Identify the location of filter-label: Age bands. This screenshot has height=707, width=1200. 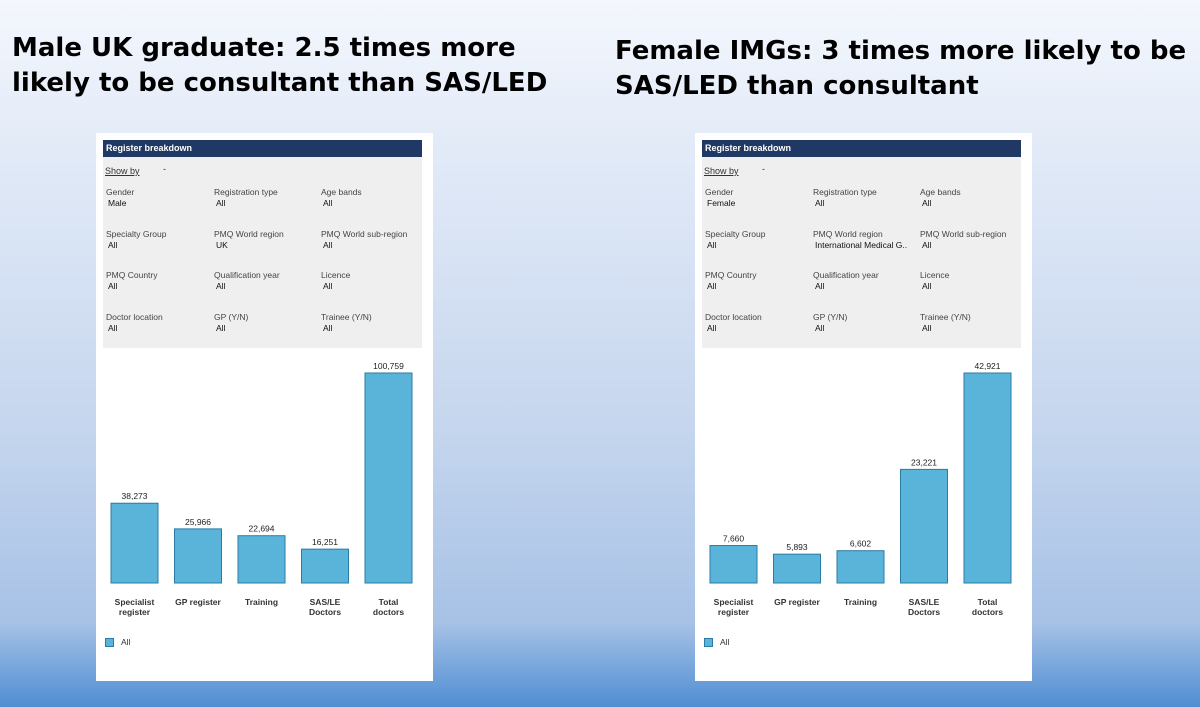
(341, 192).